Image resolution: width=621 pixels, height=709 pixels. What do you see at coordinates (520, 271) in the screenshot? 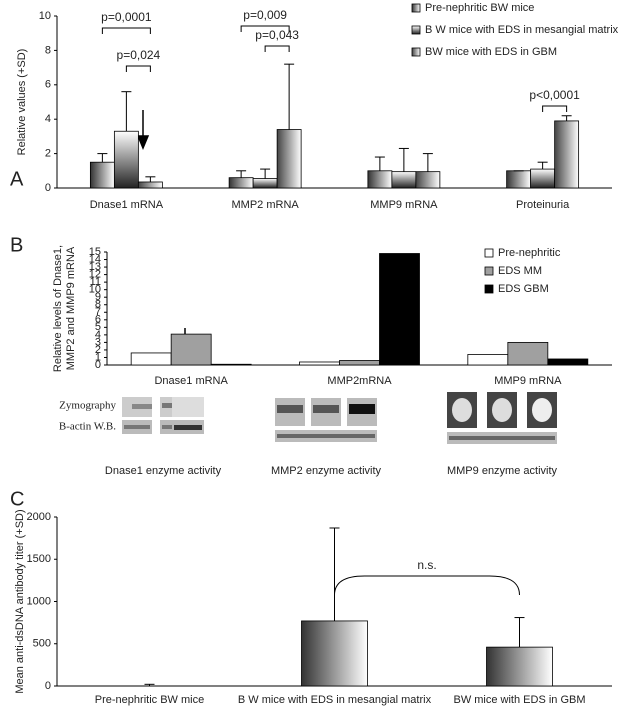
I see `legend-label: EDS MM` at bounding box center [520, 271].